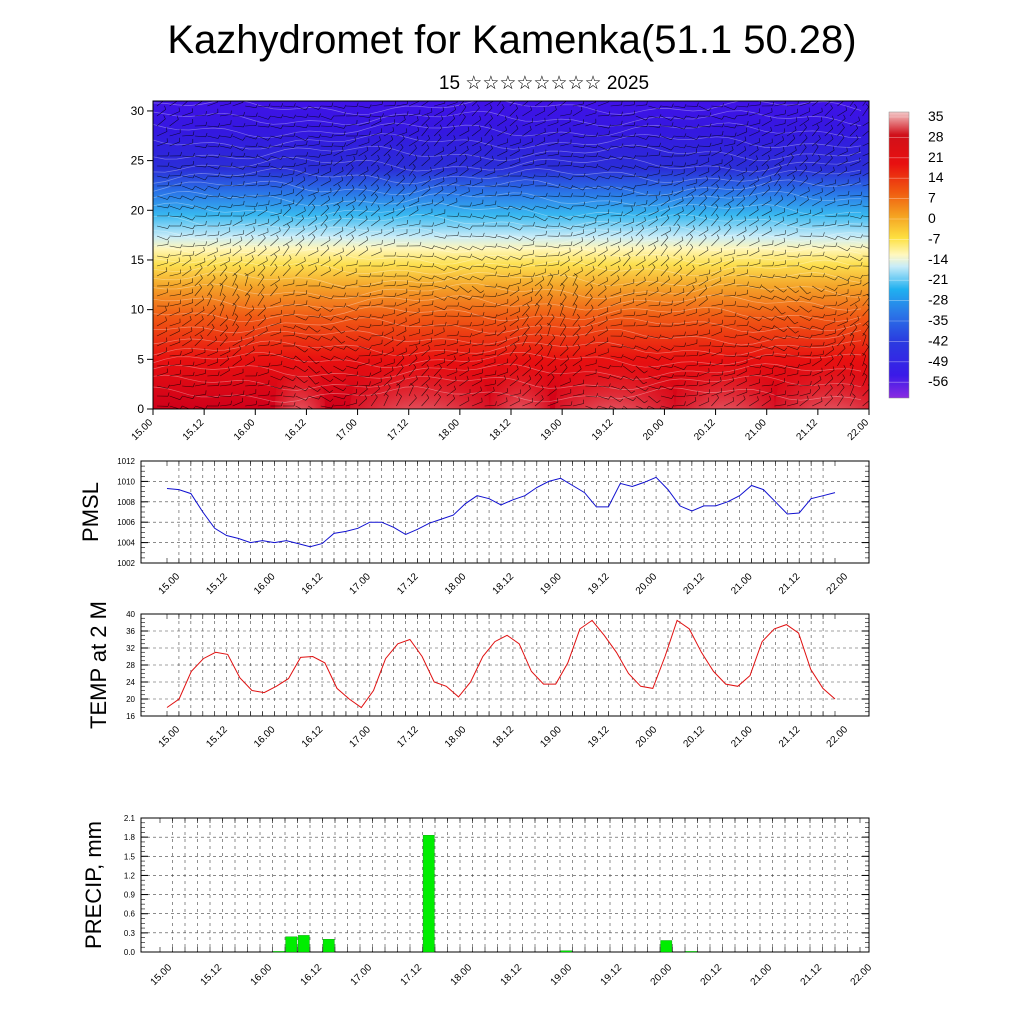  I want to click on section-ytick-label: 5, so click(140, 359).